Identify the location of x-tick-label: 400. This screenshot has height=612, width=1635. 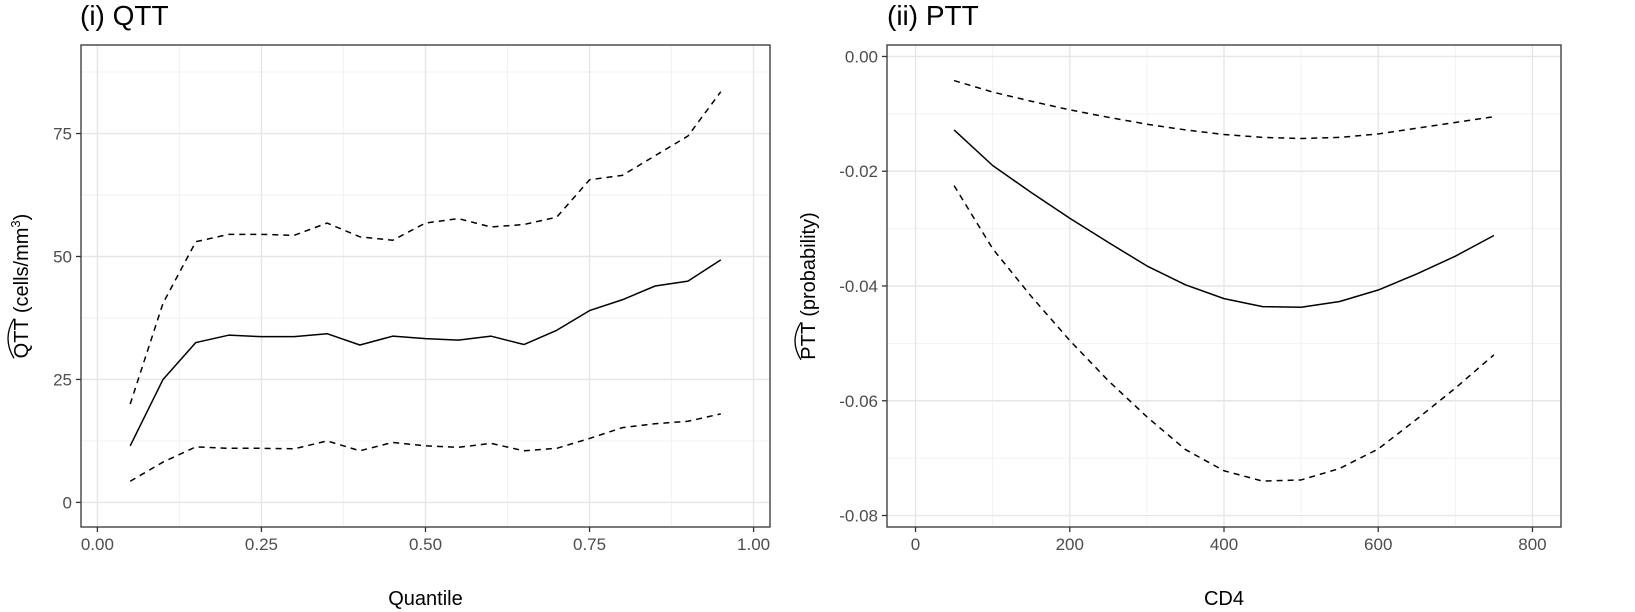
(1224, 544).